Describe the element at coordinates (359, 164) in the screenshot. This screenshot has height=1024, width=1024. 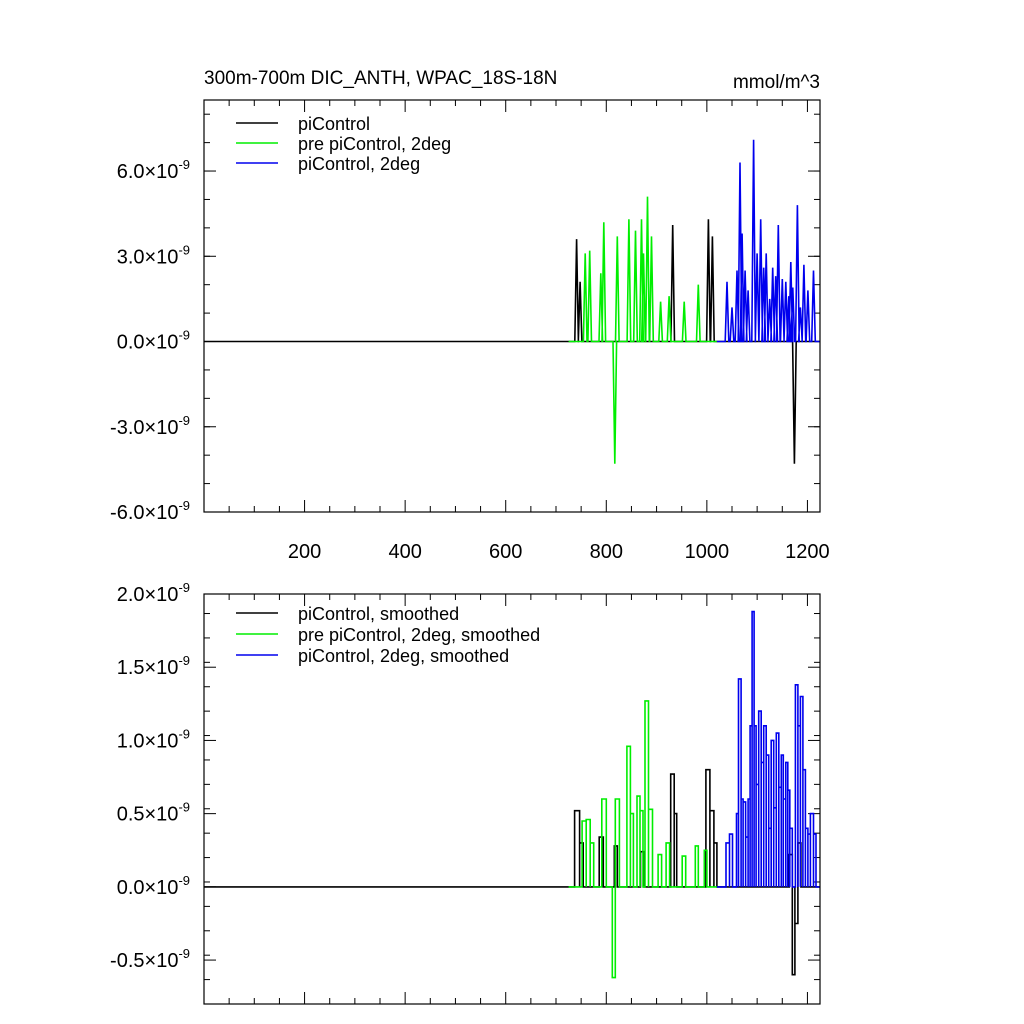
I see `legend-label: piControl, 2deg` at that location.